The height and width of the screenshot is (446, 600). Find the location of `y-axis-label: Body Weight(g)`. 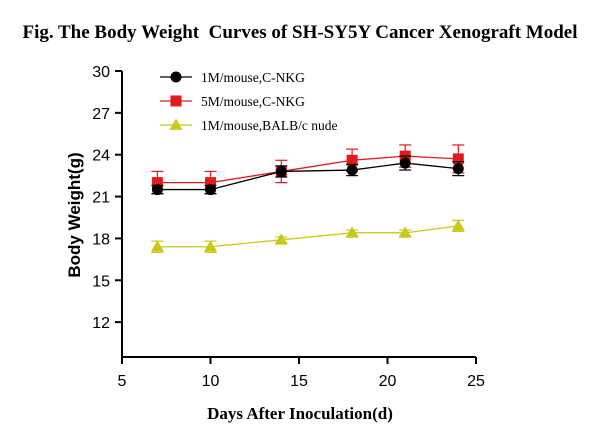

y-axis-label: Body Weight(g) is located at coordinates (74, 214).